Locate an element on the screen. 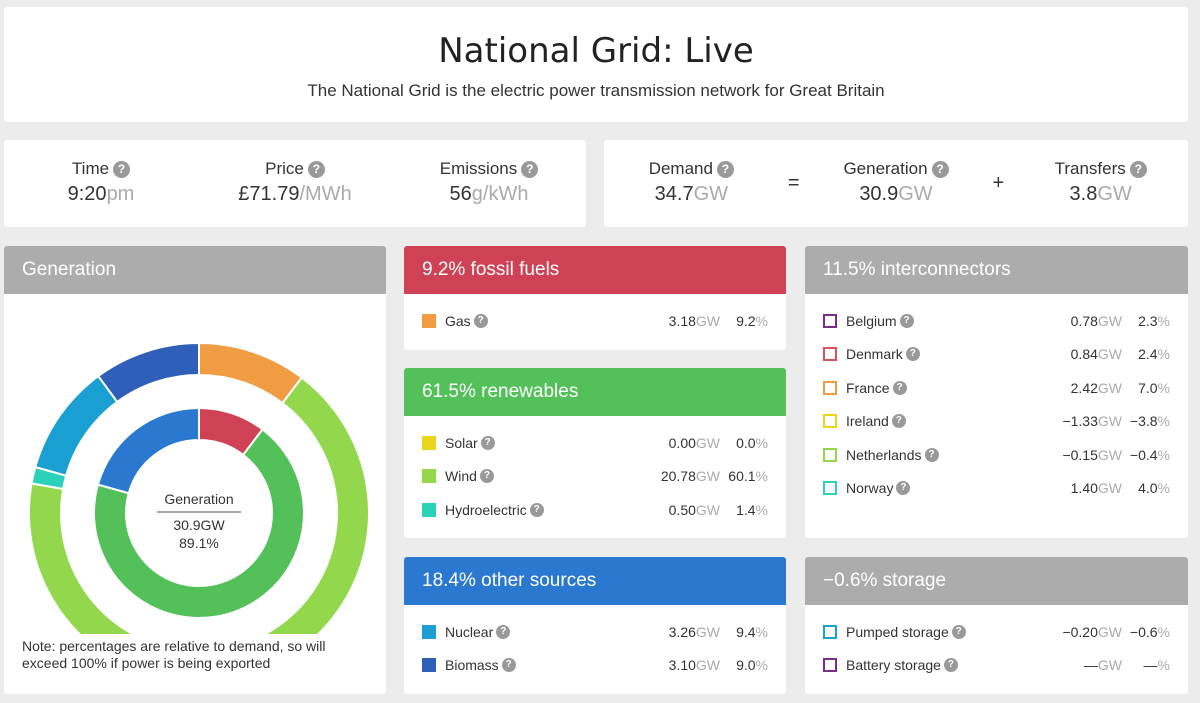 This screenshot has height=703, width=1200. source-gw: −0.15GW is located at coordinates (1092, 455).